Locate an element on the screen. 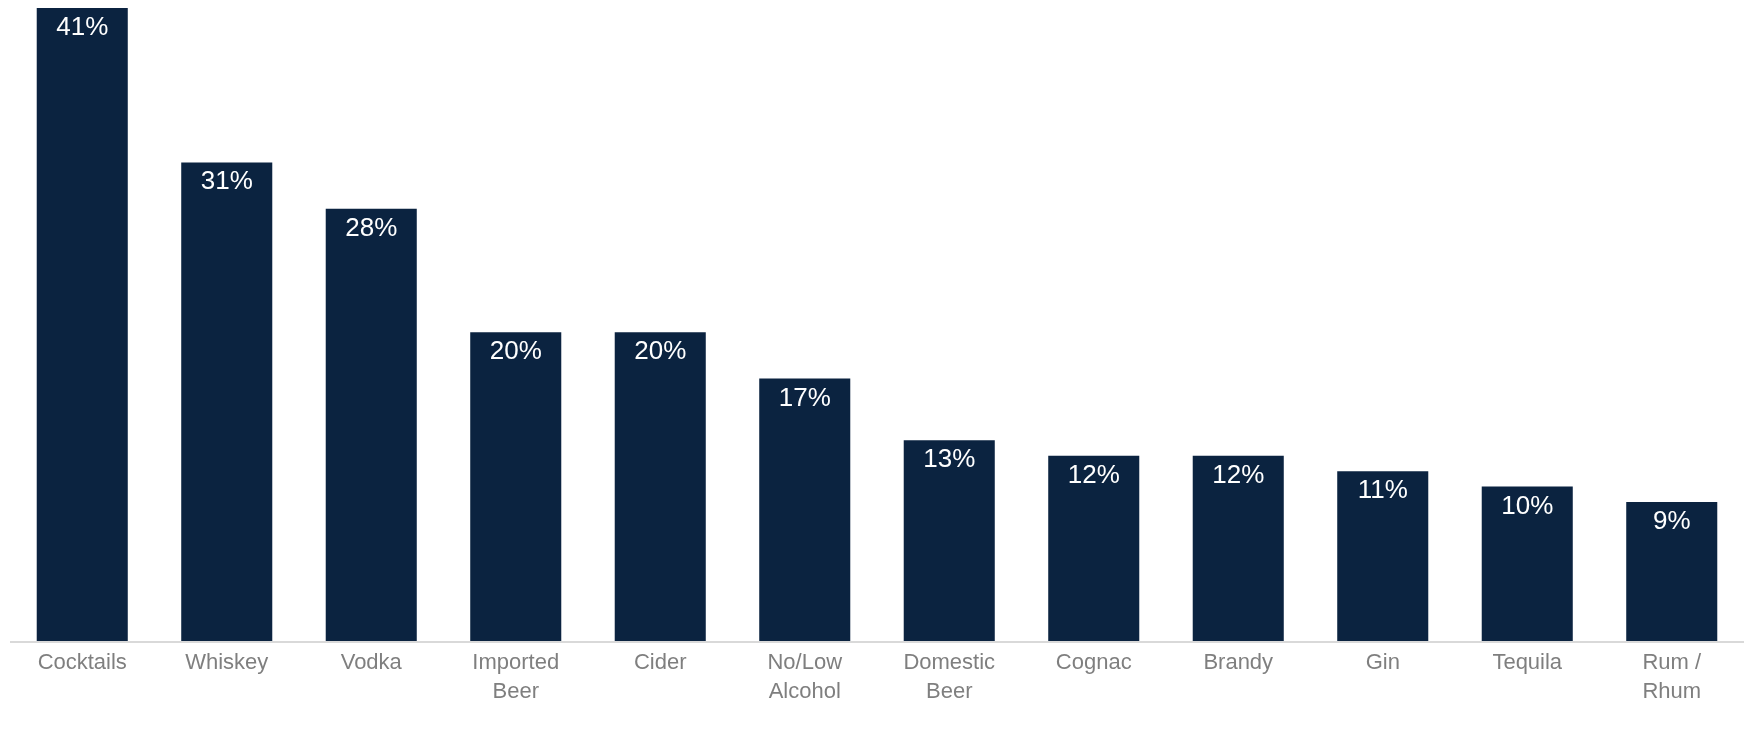  x-tick-label: Imported Beer is located at coordinates (516, 676).